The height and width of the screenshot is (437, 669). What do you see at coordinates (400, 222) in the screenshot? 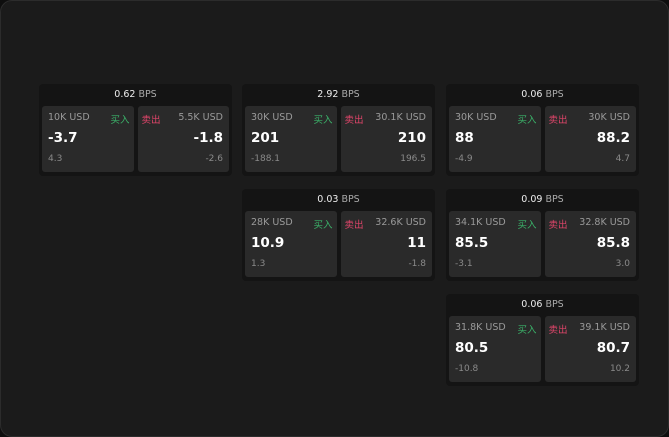
I see `sell-amount: 32.6K USD` at bounding box center [400, 222].